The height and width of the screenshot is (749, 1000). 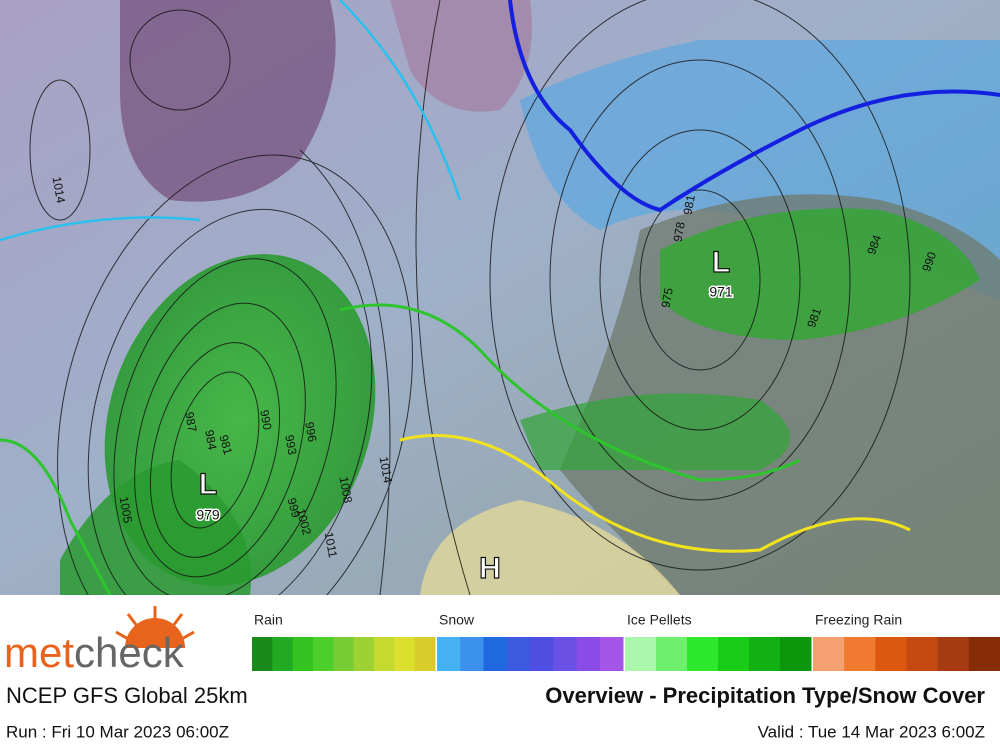 I want to click on logo: metcheck, so click(x=99, y=641).